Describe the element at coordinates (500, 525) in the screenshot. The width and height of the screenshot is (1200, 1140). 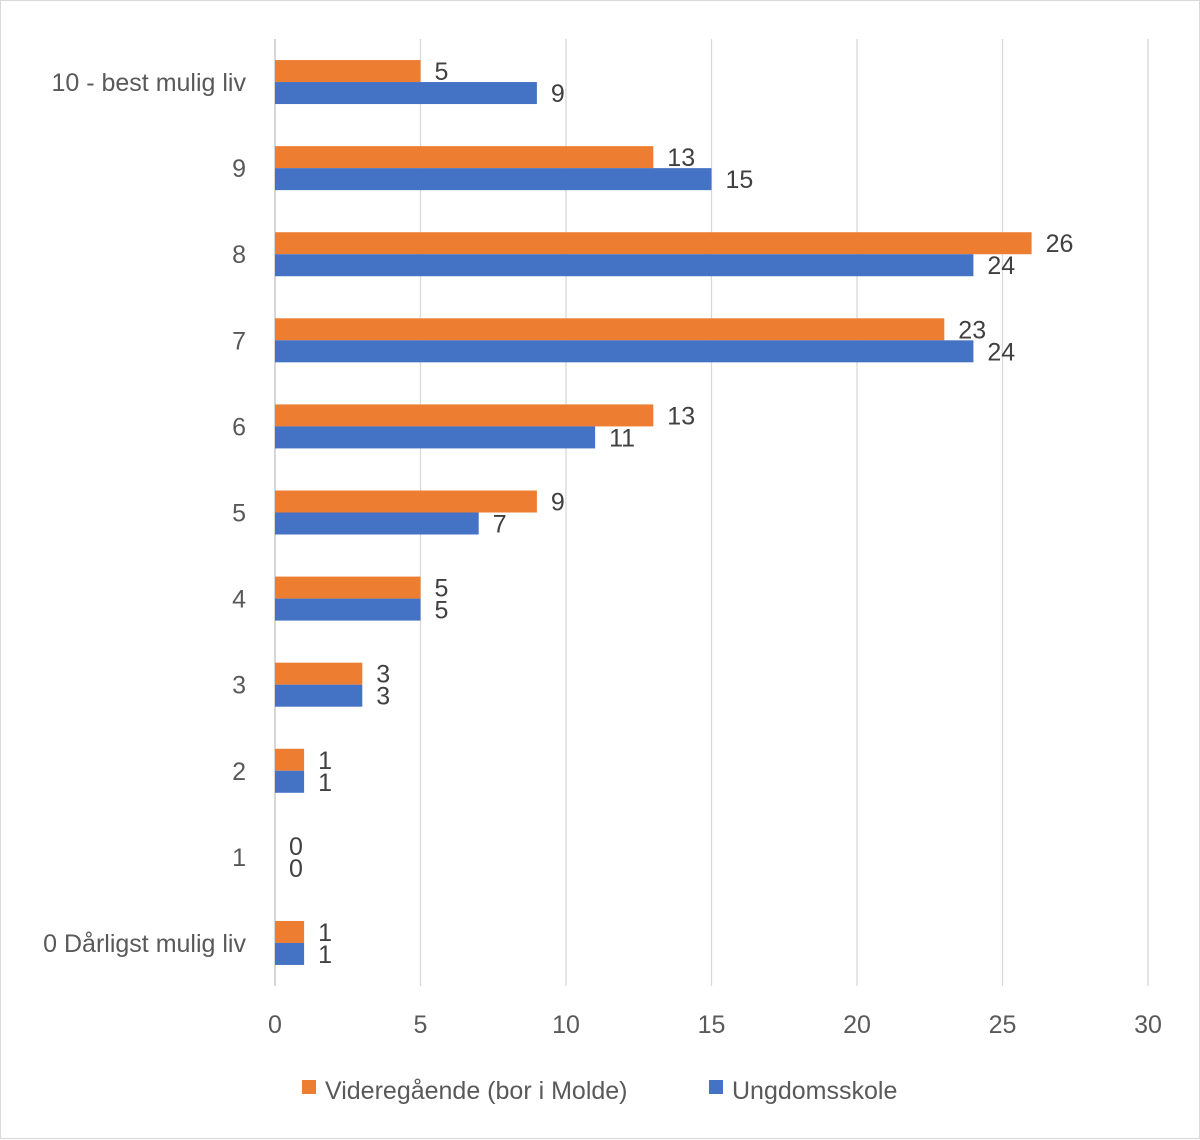
I see `data-label: 7` at that location.